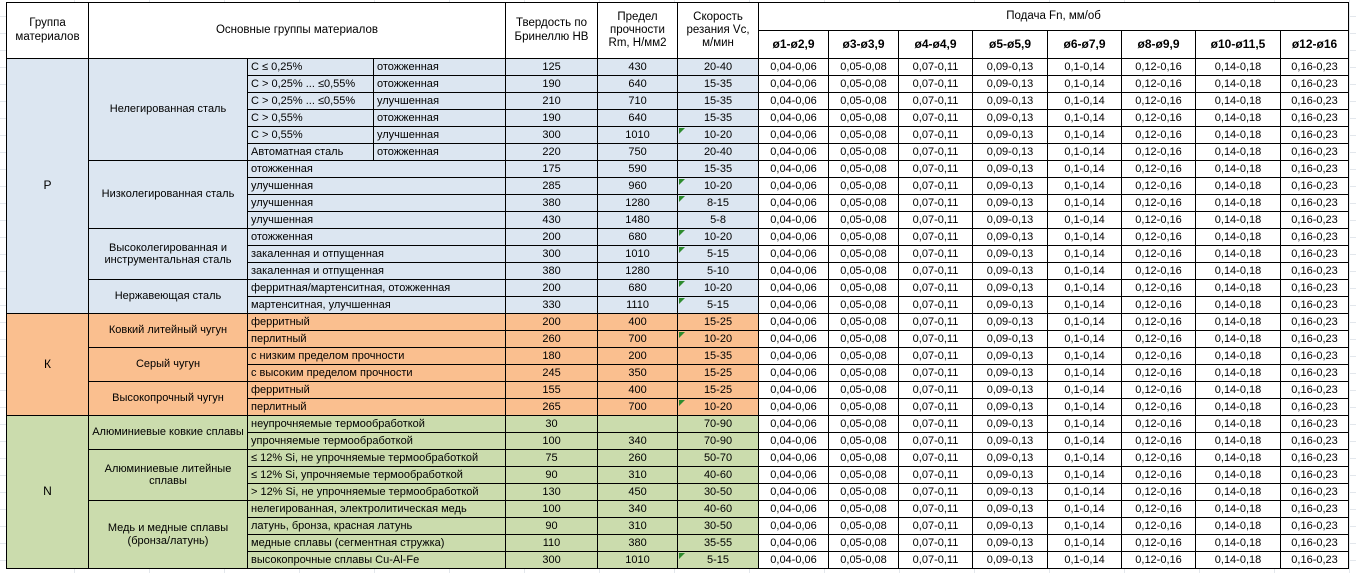 The image size is (1356, 573). I want to click on material-desc-cell: отожженная, so click(376, 237).